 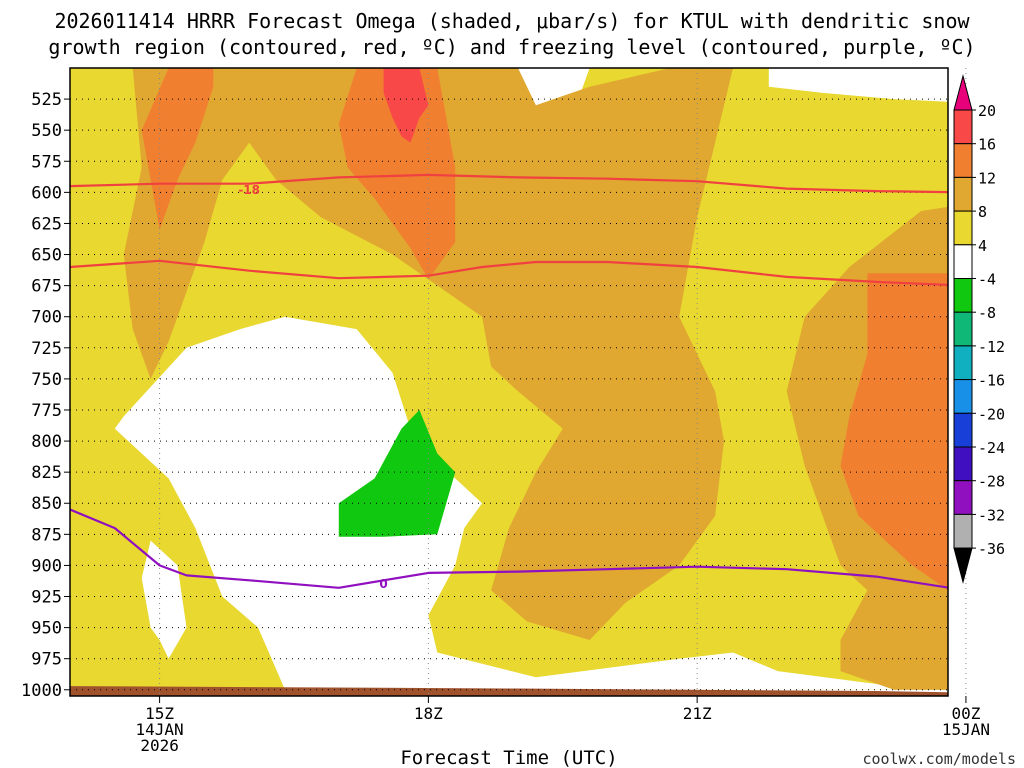 I want to click on y-tick-label: 600, so click(x=46, y=193).